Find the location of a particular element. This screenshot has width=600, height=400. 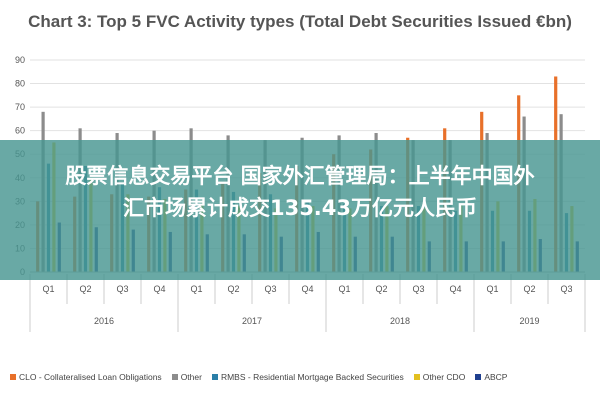

legend-item: CLO - Collateralised Loan Obligations is located at coordinates (86, 377).